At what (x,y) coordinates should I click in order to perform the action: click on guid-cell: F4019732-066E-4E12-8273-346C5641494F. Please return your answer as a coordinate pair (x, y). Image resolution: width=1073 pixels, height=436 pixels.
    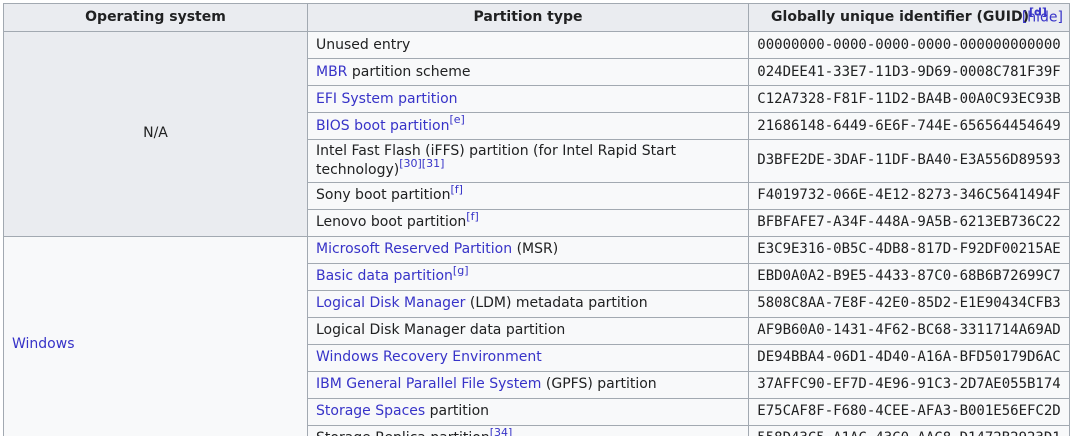
    Looking at the image, I should click on (909, 195).